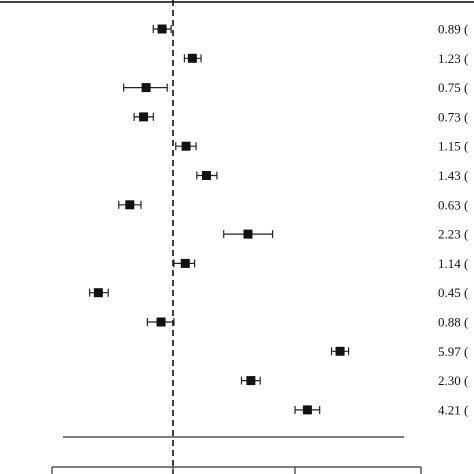 The height and width of the screenshot is (474, 474). Describe the element at coordinates (453, 29) in the screenshot. I see `estimate-label: 0.89 (` at that location.